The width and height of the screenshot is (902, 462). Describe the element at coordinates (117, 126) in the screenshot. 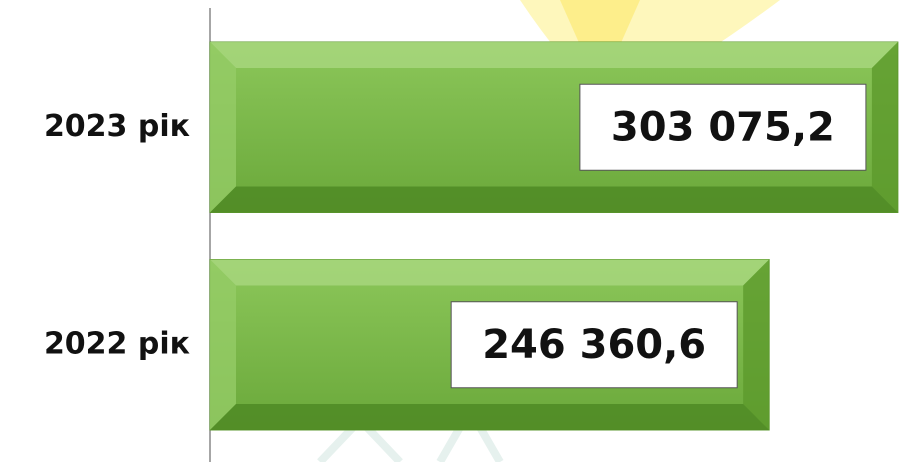

I see `category-label: 2023 рік` at that location.